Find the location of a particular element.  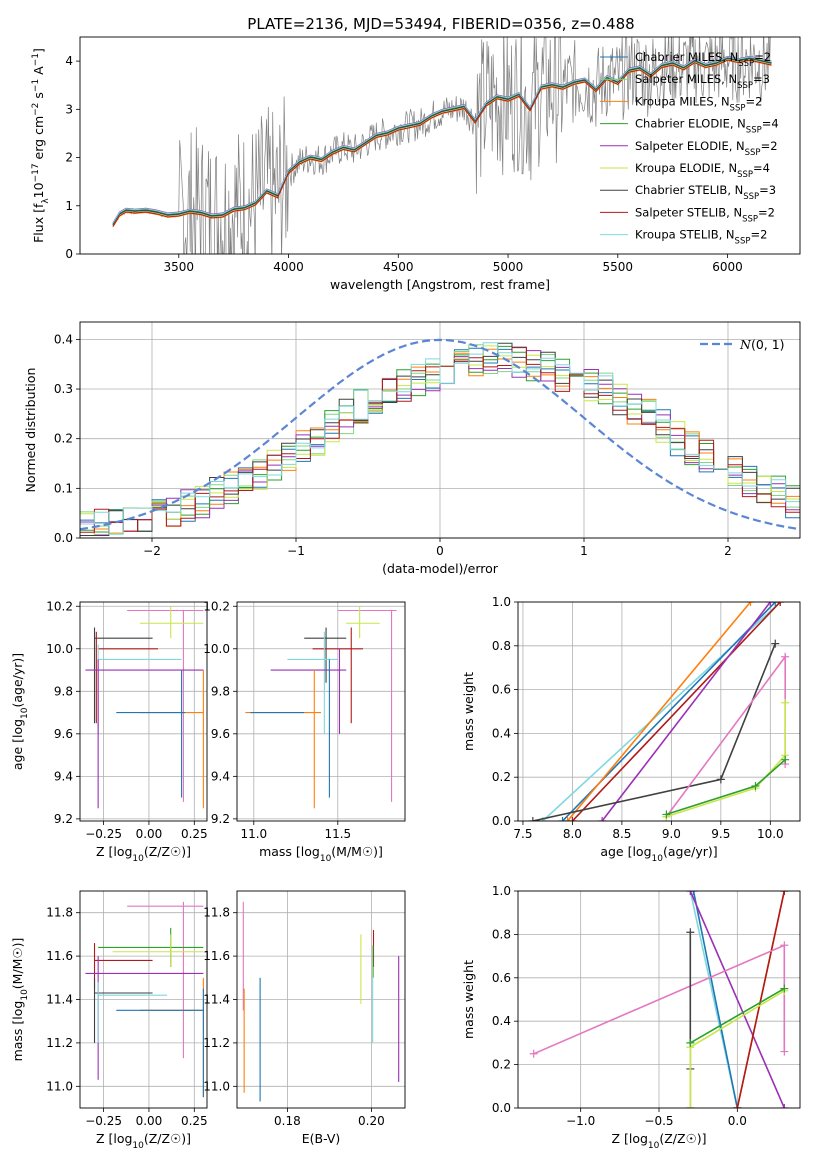

y-tick-label: 1.0 is located at coordinates (501, 602).